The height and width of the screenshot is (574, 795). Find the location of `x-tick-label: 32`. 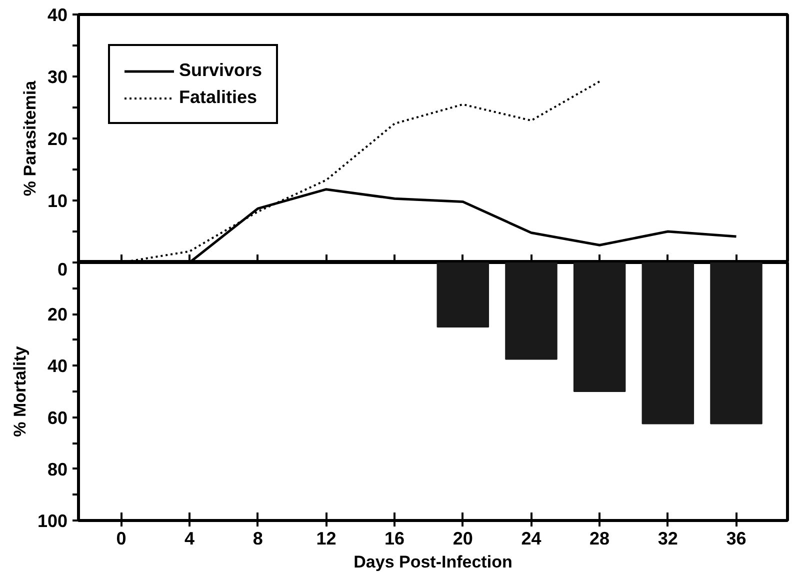

x-tick-label: 32 is located at coordinates (668, 538).